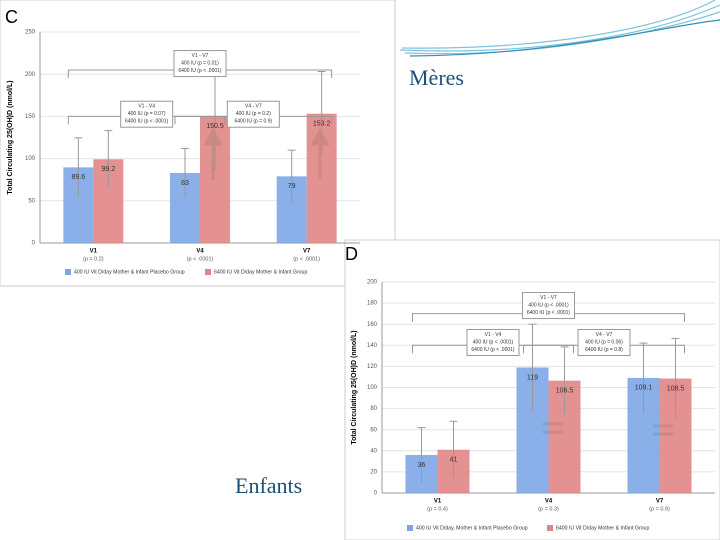  I want to click on value-label: 36, so click(422, 465).